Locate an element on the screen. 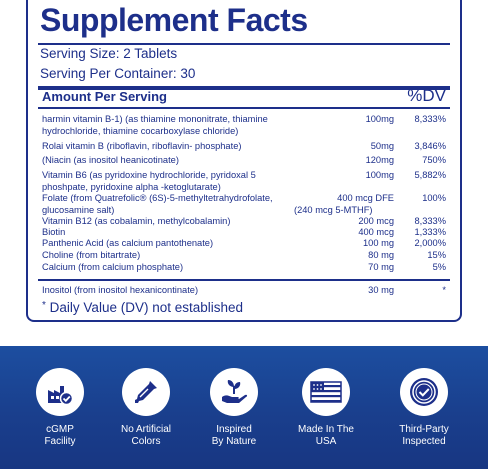  nutrient-amount: 30 mg is located at coordinates (381, 290).